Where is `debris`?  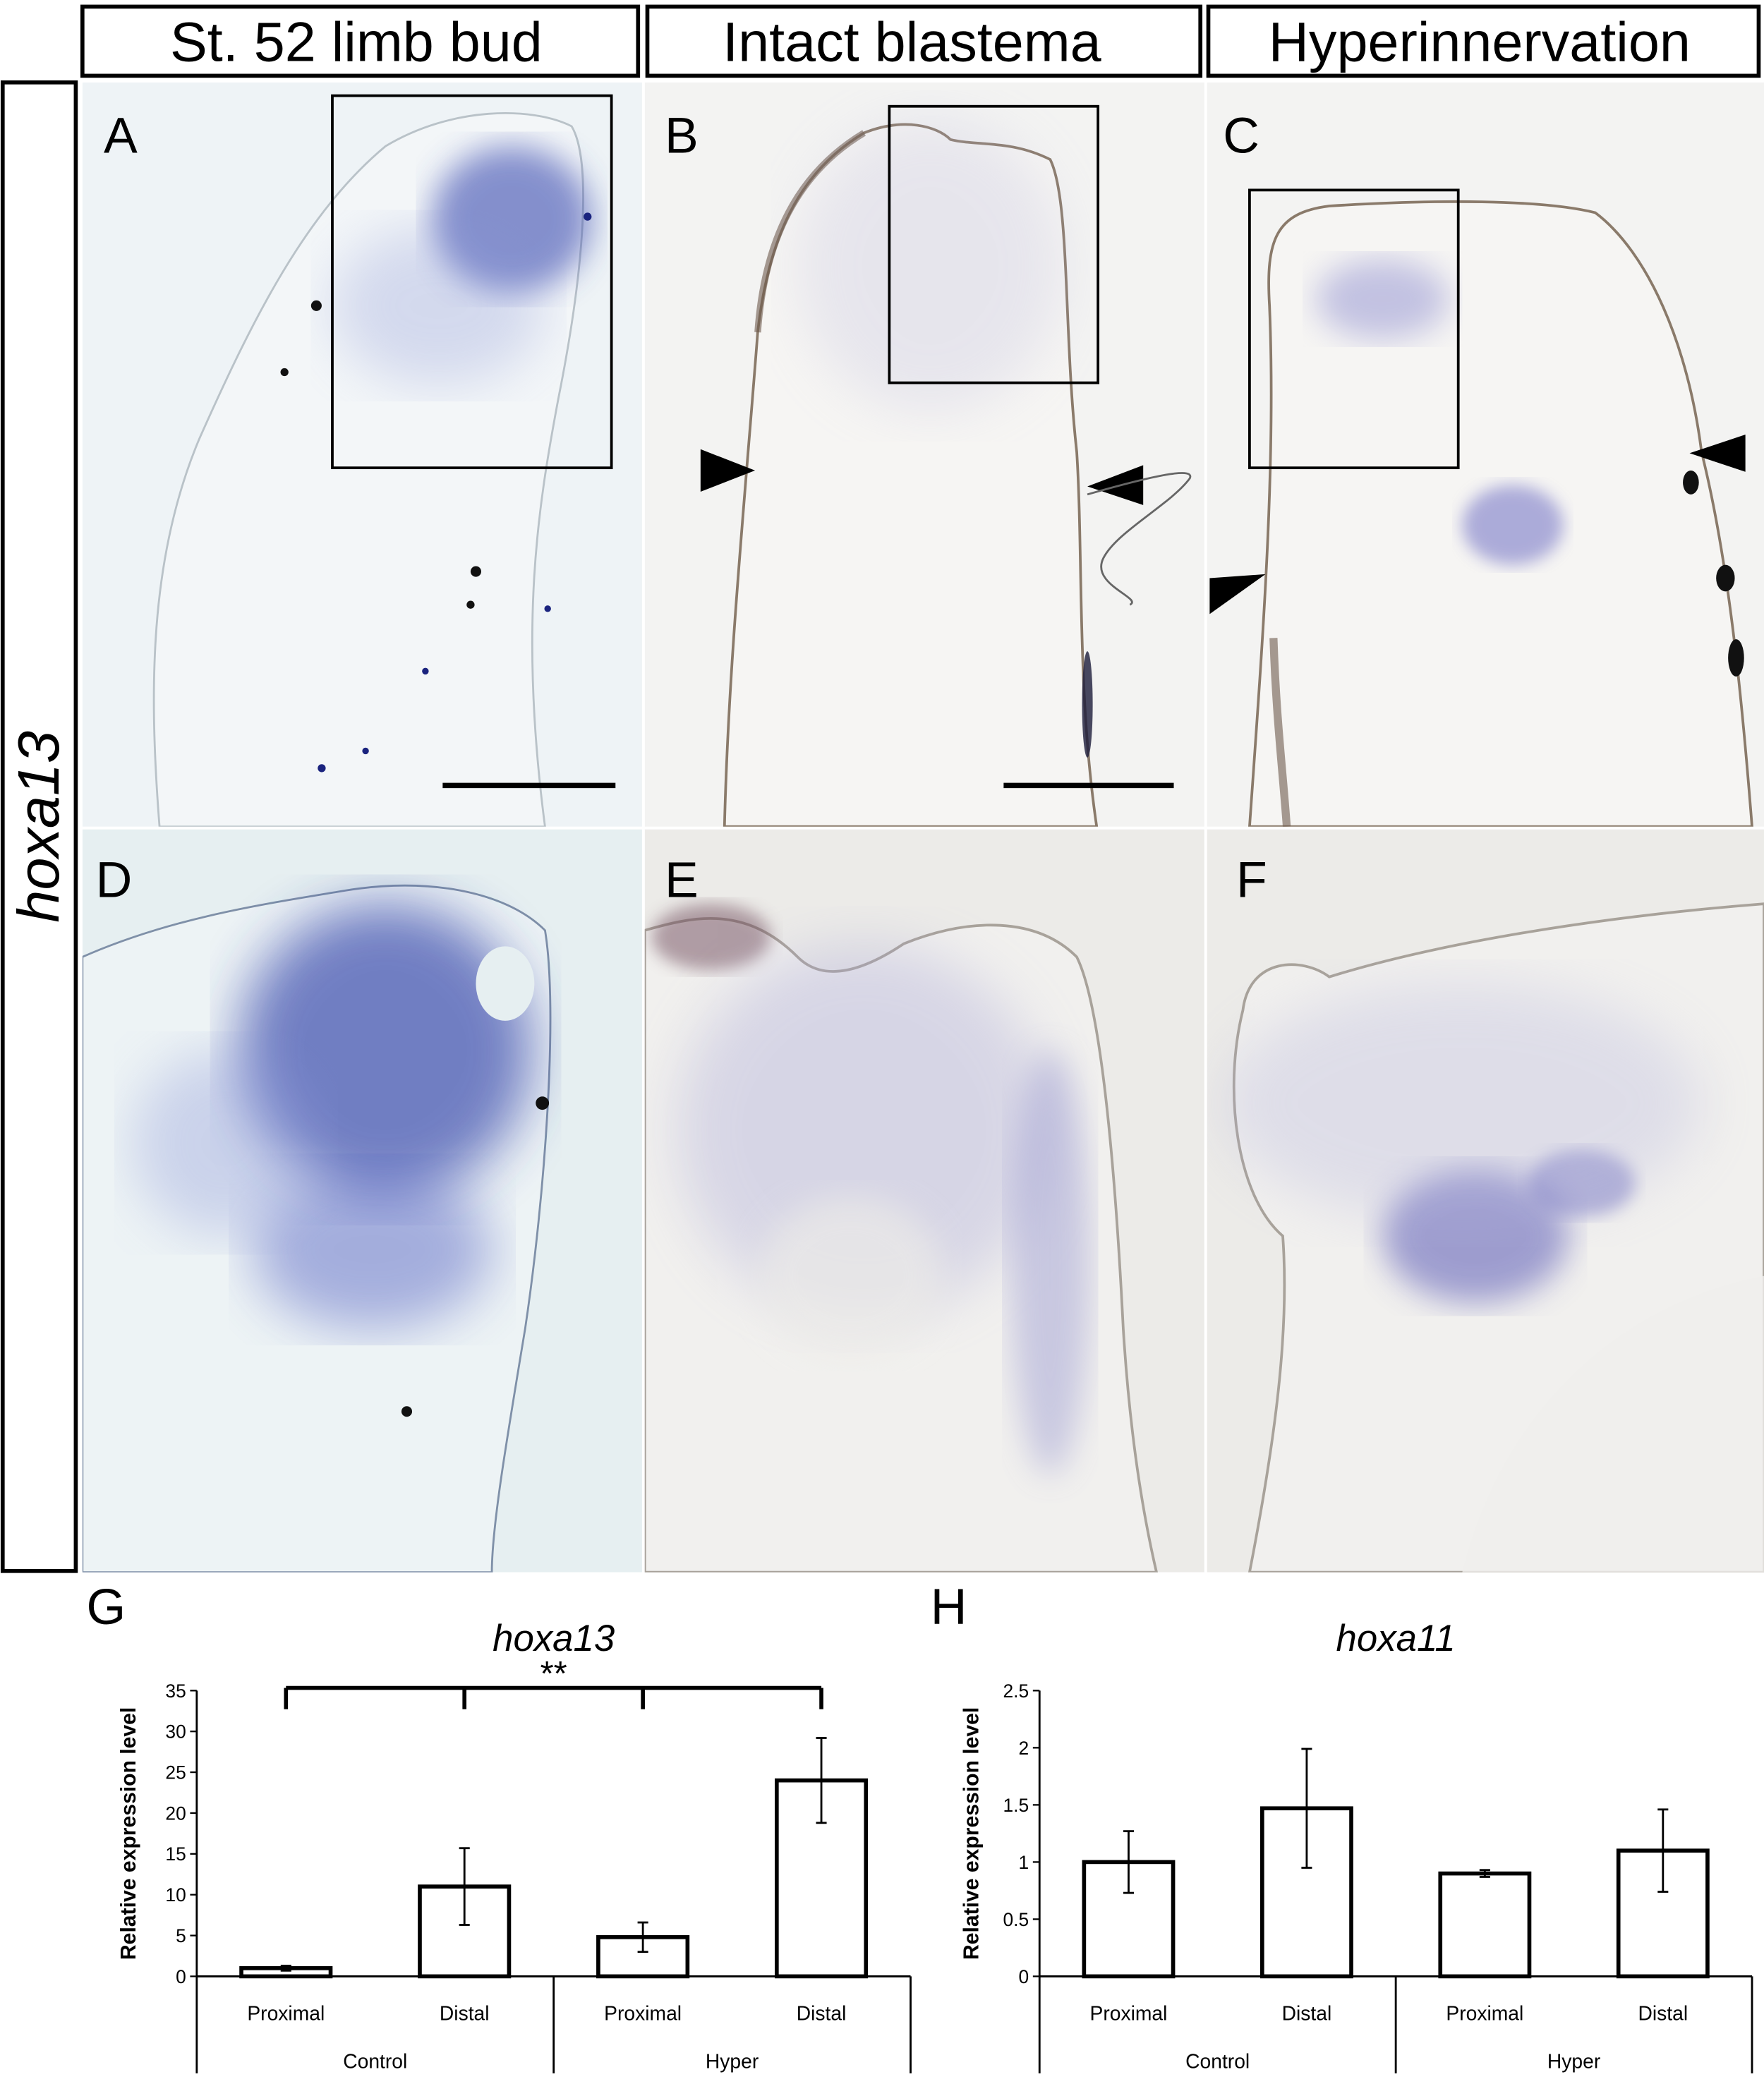
debris is located at coordinates (1139, 539).